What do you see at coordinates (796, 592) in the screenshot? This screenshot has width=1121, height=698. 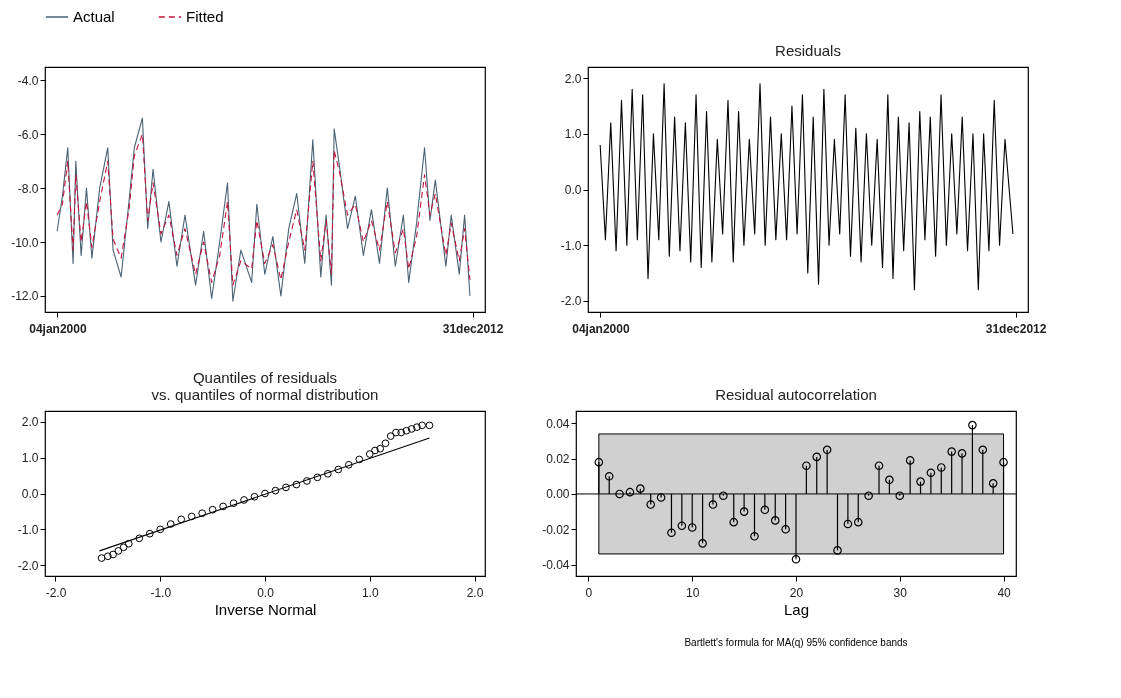 I see `x-tick-label: 20` at bounding box center [796, 592].